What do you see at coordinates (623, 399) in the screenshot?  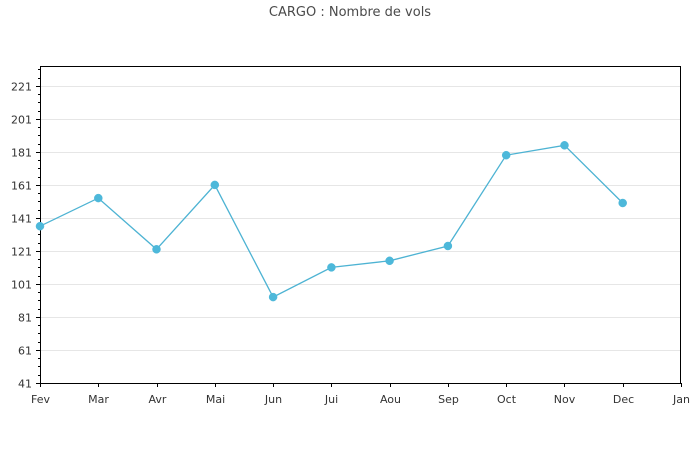 I see `x-tick-label: Dec` at bounding box center [623, 399].